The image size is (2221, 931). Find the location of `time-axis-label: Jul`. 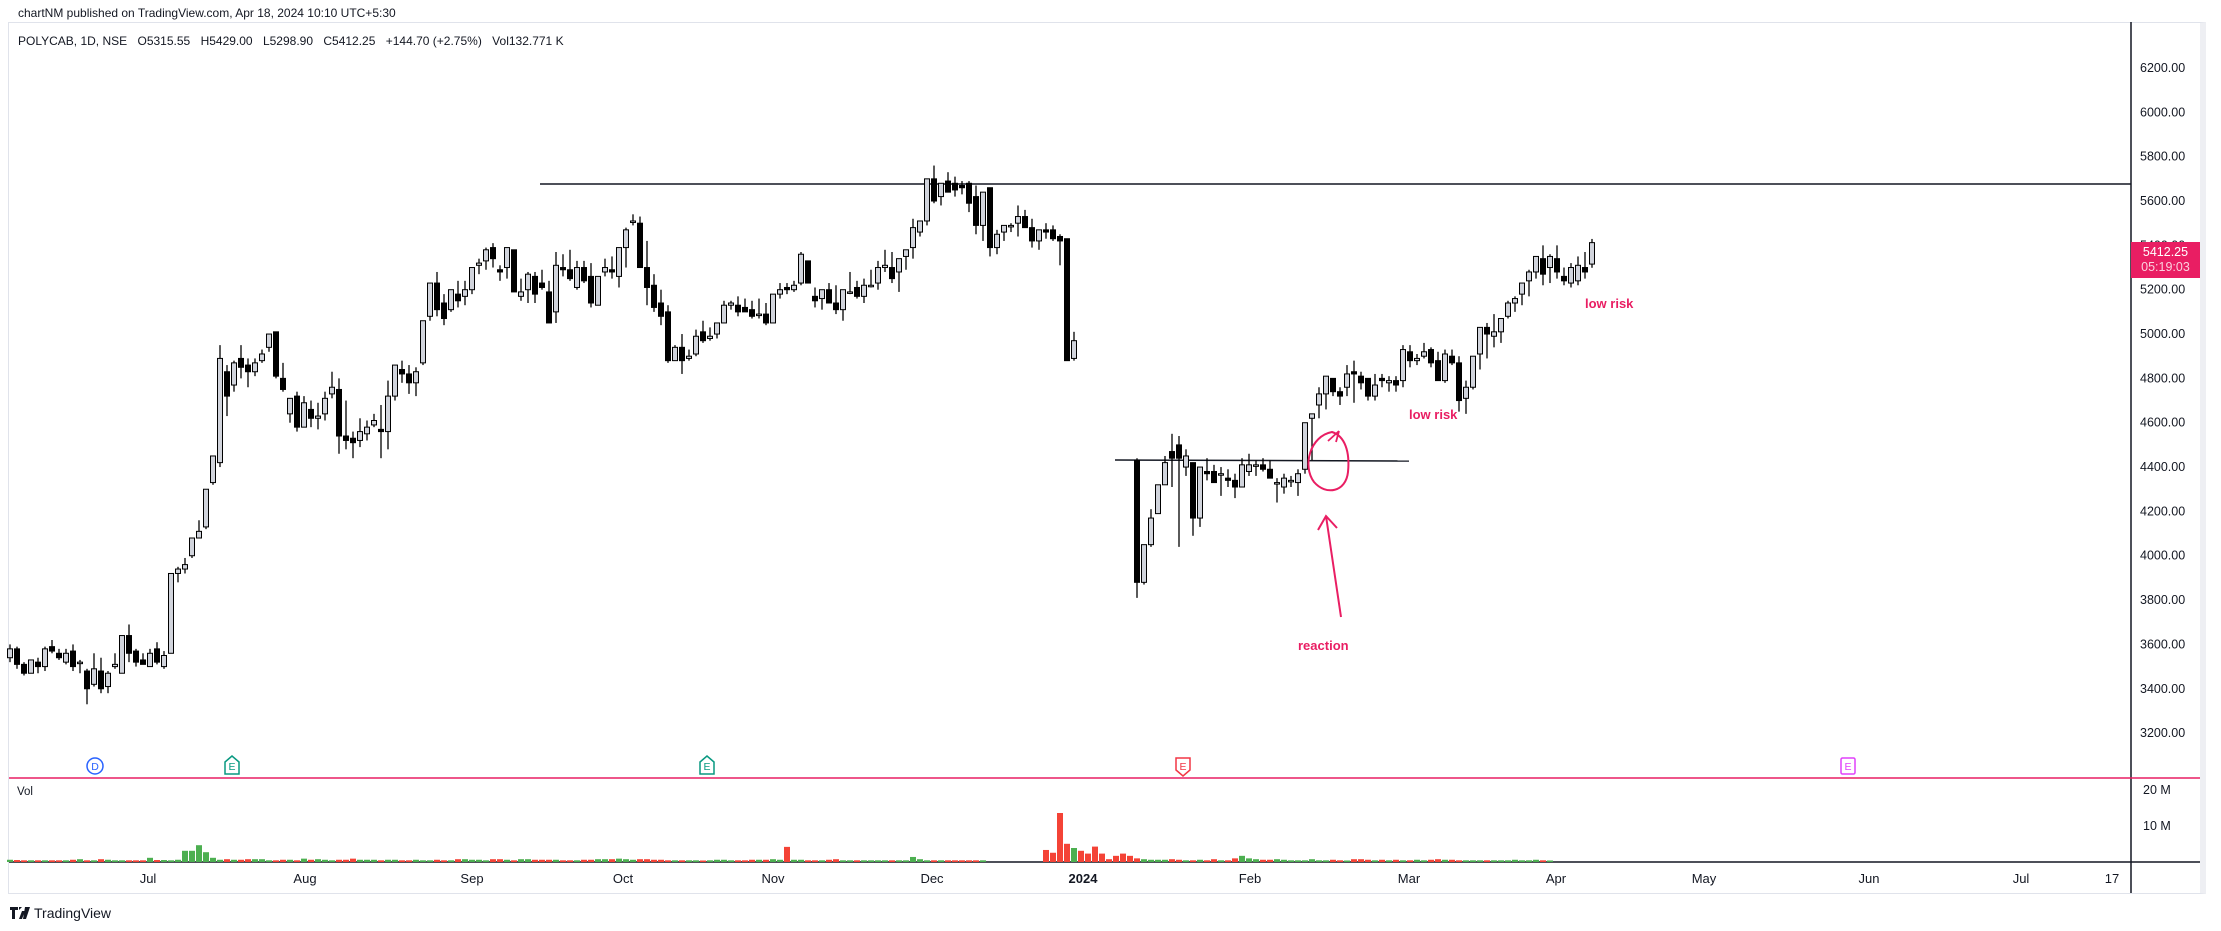

time-axis-label: Jul is located at coordinates (148, 878).